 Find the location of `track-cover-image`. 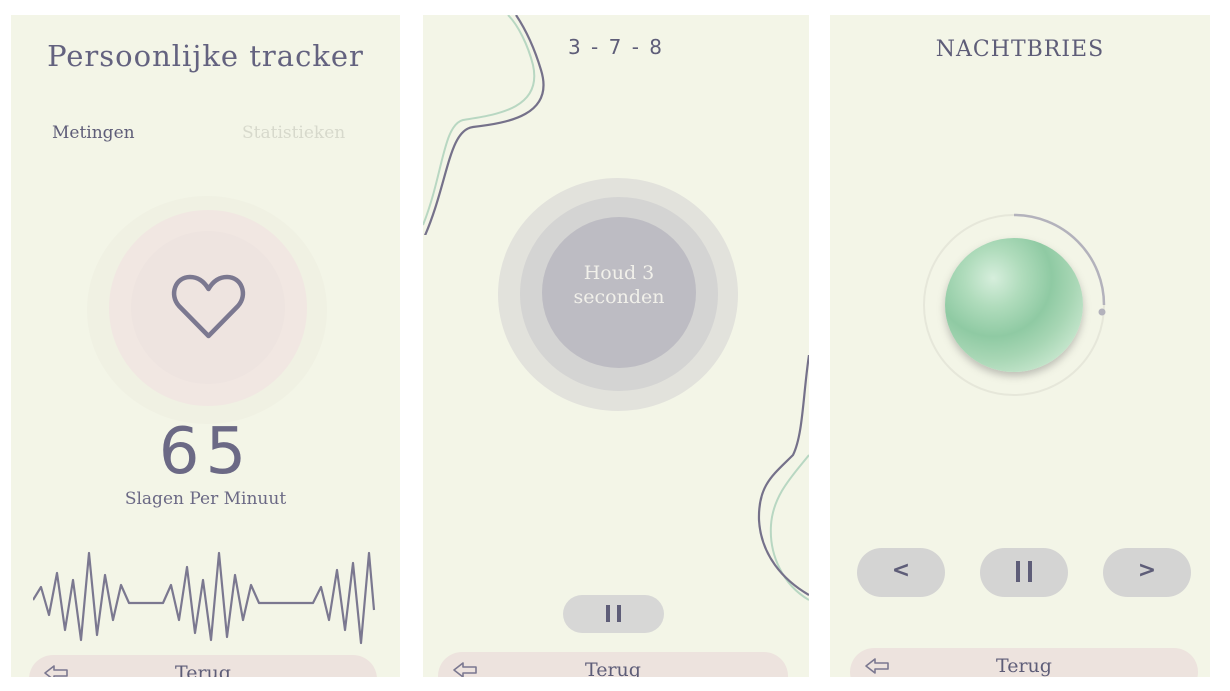

track-cover-image is located at coordinates (1014, 305).